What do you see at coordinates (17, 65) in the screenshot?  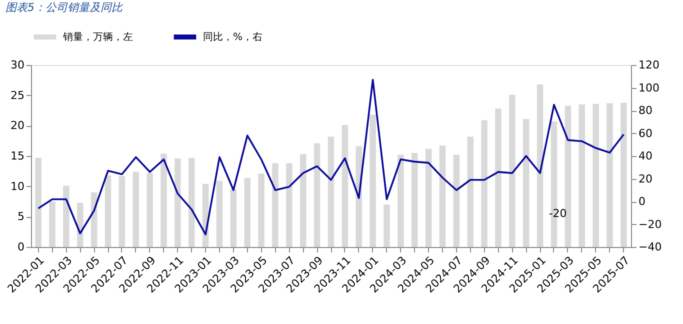 I see `y-tick-label: 30` at bounding box center [17, 65].